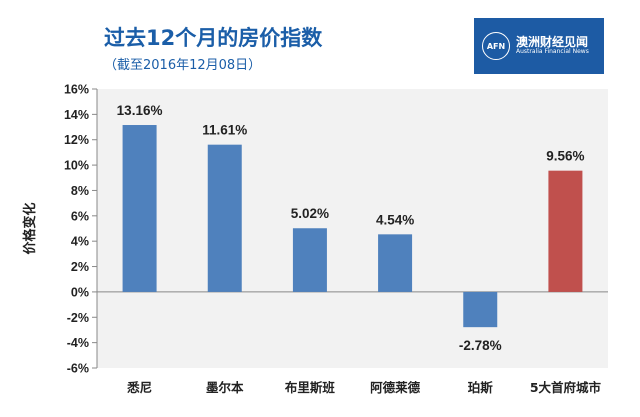  What do you see at coordinates (552, 41) in the screenshot?
I see `logo-name-cn: 澳洲财经见闻` at bounding box center [552, 41].